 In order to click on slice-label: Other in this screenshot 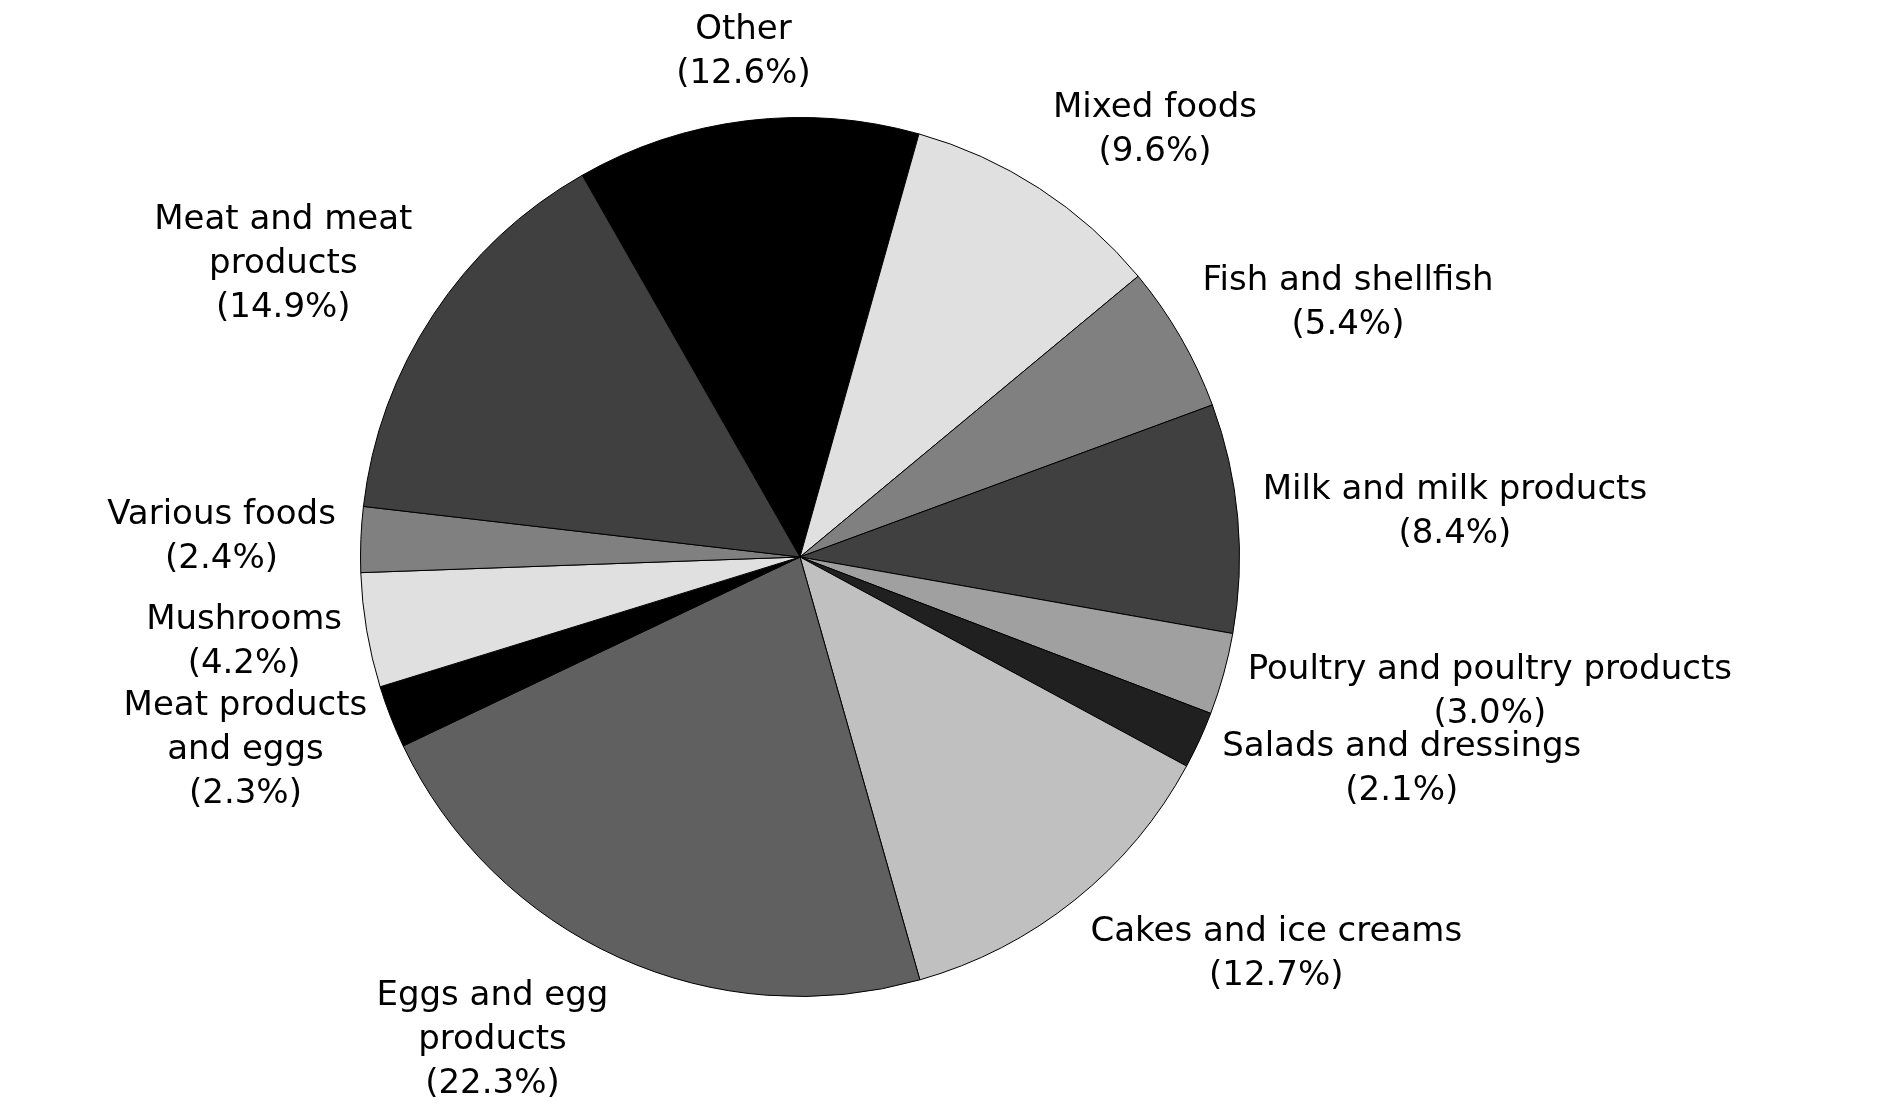, I will do `click(743, 27)`.